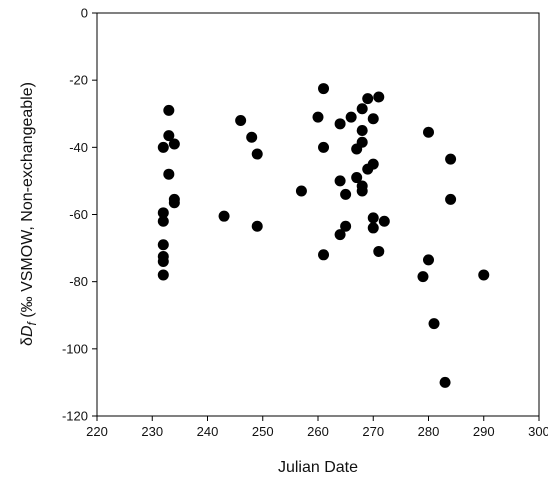 This screenshot has height=479, width=548. I want to click on y-tick-label: -60, so click(78, 214).